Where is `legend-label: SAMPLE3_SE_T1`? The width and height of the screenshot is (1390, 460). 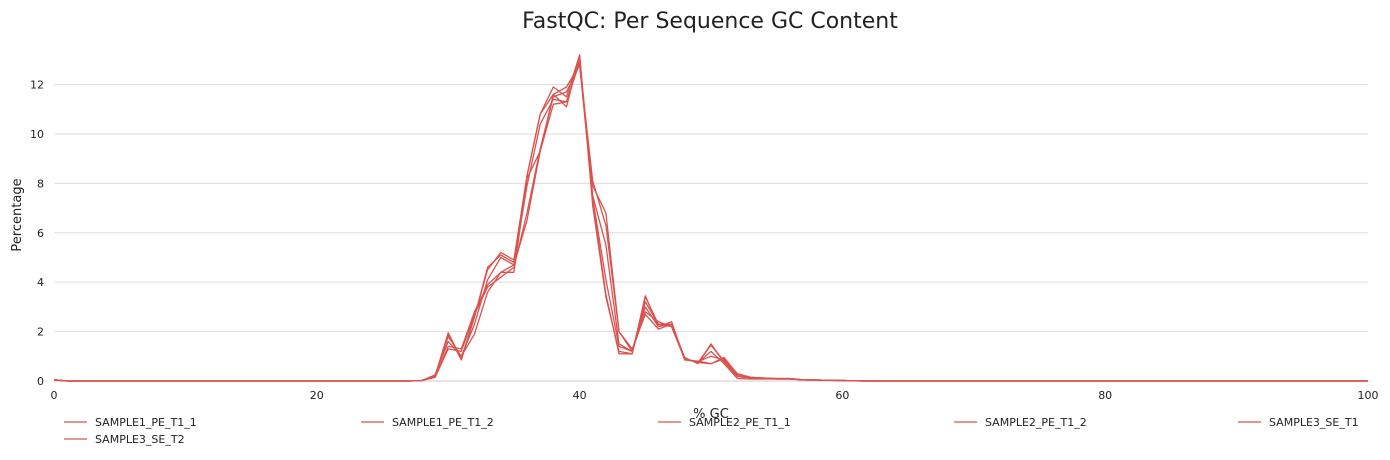
legend-label: SAMPLE3_SE_T1 is located at coordinates (1314, 422).